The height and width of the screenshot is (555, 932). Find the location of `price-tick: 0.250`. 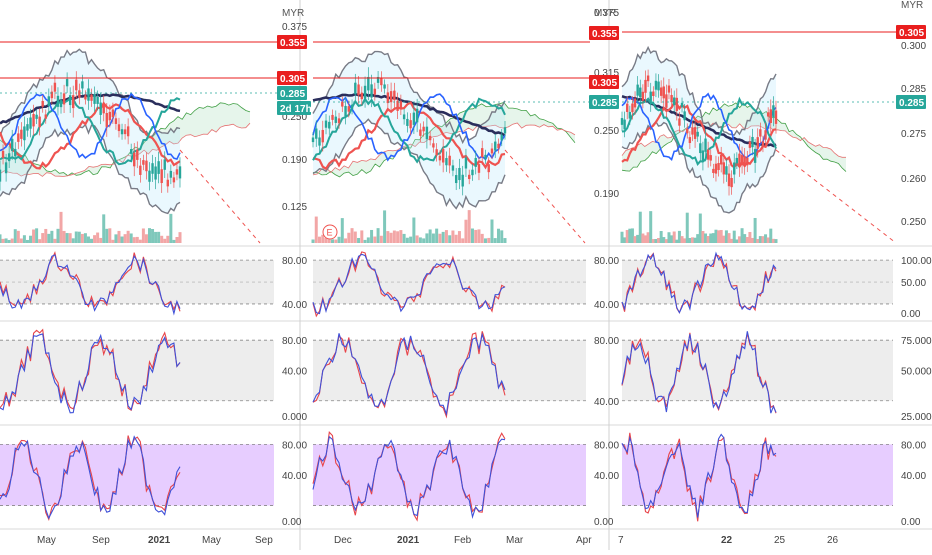

price-tick: 0.250 is located at coordinates (606, 131).